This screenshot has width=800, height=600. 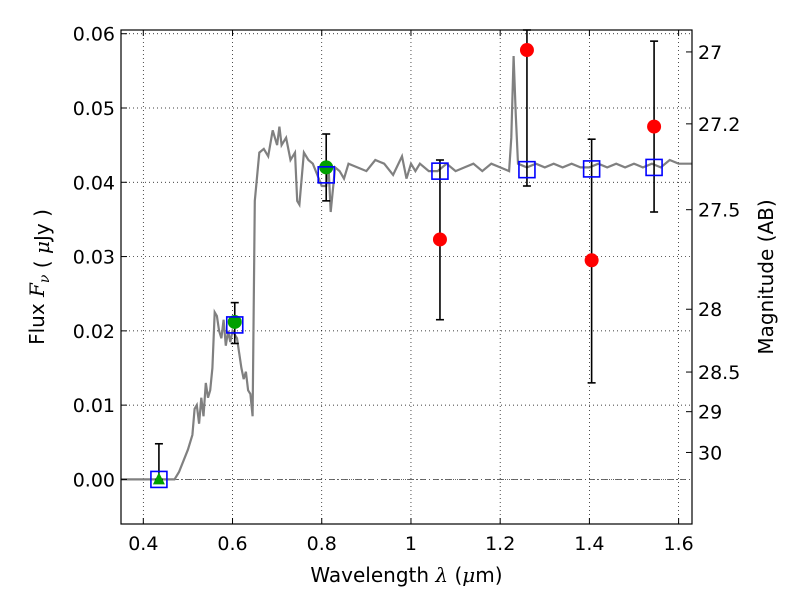 I want to click on y-tick-label: 0.04, so click(x=94, y=183).